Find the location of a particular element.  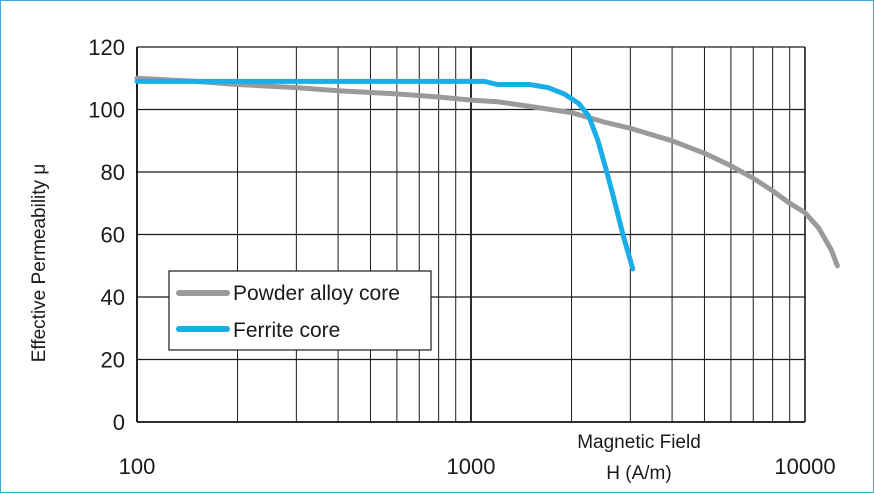

y-tick-label: 120 is located at coordinates (106, 47).